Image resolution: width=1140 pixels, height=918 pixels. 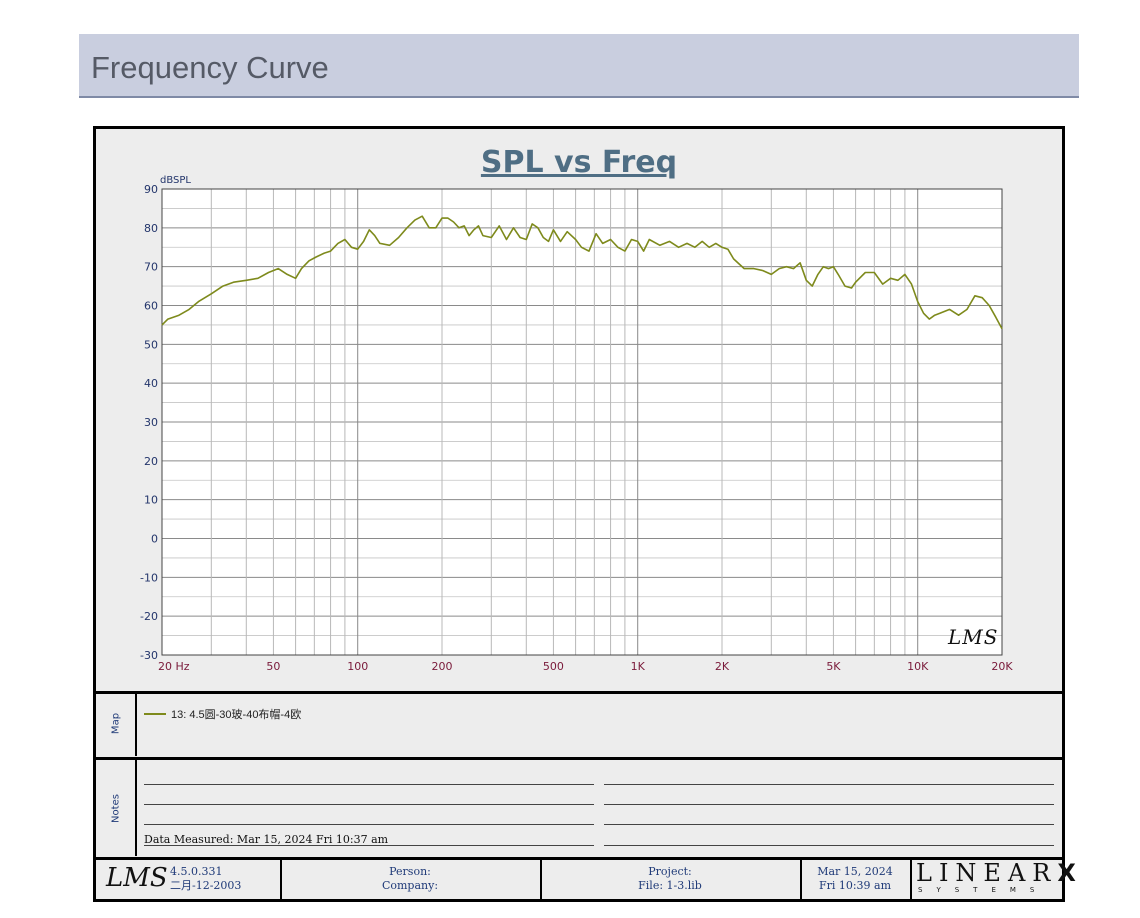 What do you see at coordinates (553, 666) in the screenshot?
I see `x-tick-label: 500` at bounding box center [553, 666].